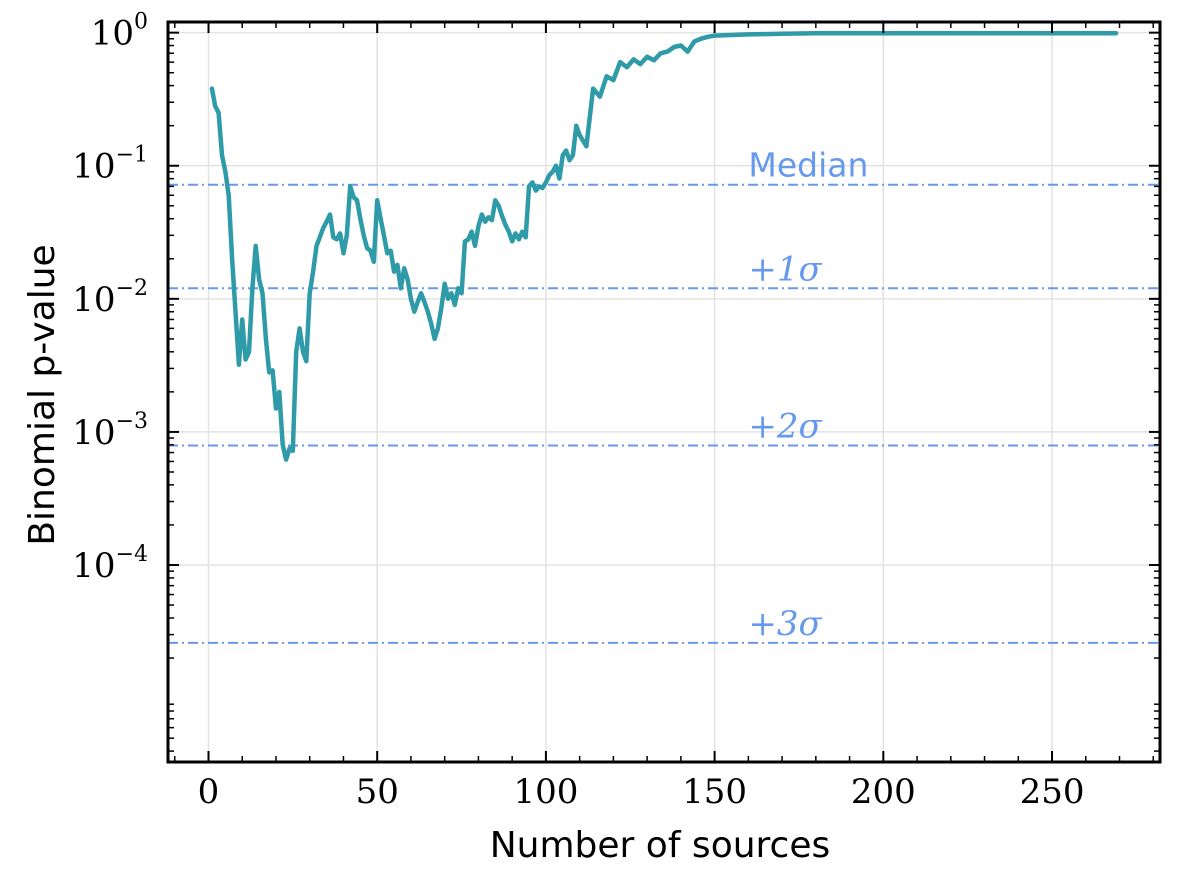 This screenshot has height=887, width=1180. What do you see at coordinates (110, 431) in the screenshot?
I see `y-tick-label: 10⁻³` at bounding box center [110, 431].